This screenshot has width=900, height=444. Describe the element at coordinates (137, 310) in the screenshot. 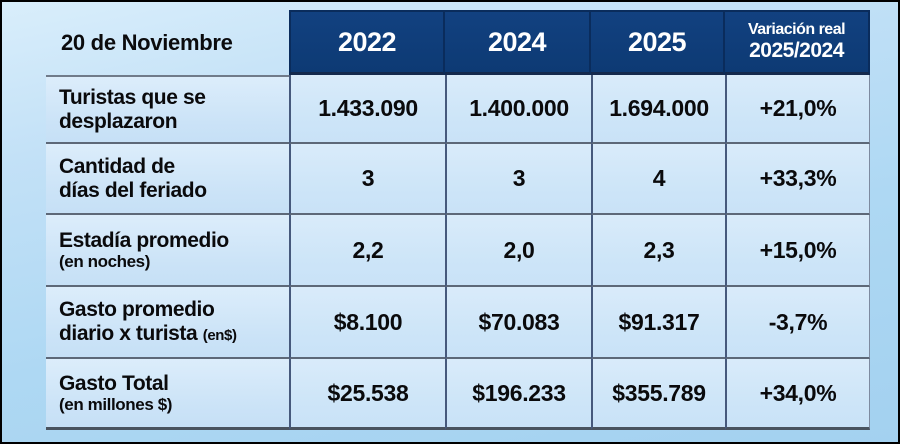

I see `row-label-line1: Gasto promedio` at that location.